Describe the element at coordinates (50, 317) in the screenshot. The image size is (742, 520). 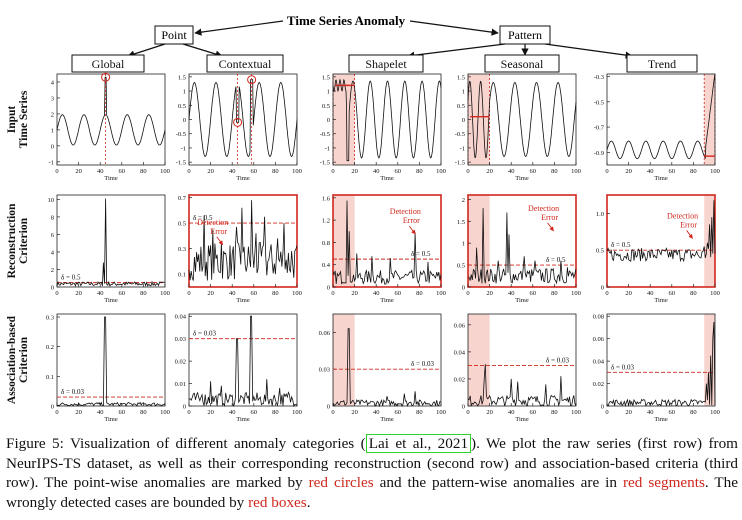
I see `y-tick-label: 0.3` at that location.